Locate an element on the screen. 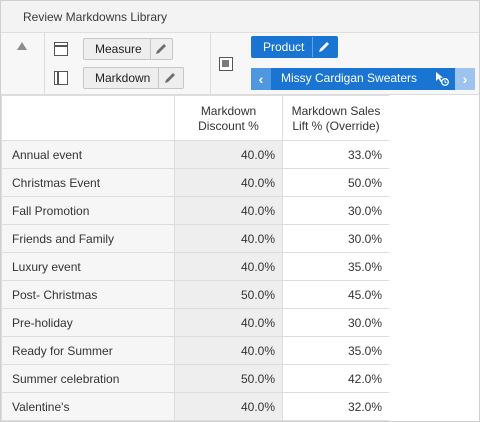  row-header-markdown-name: Luxury event is located at coordinates (88, 266).